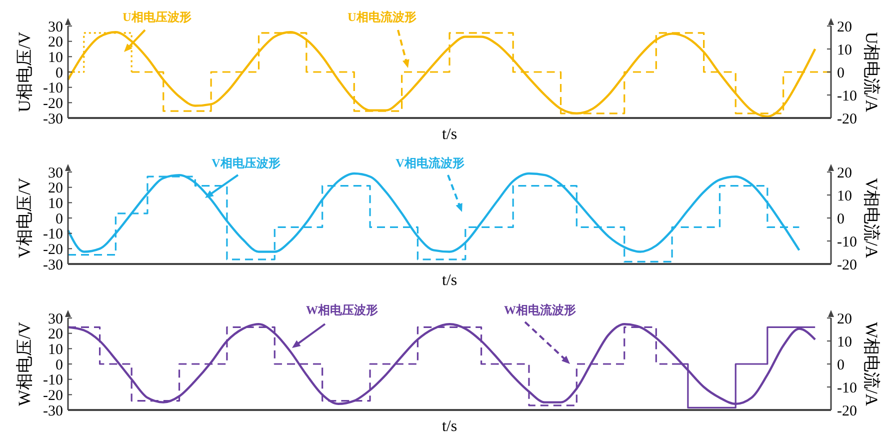  I want to click on text: V相电流波形, so click(430, 163).